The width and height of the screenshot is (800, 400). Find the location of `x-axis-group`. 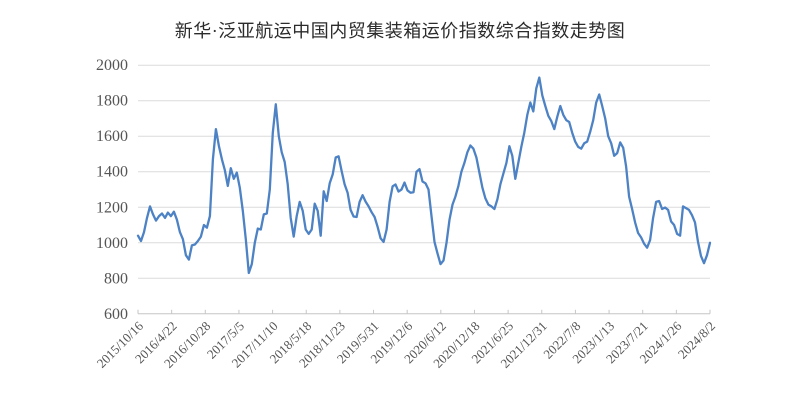

x-axis-group is located at coordinates (424, 312).